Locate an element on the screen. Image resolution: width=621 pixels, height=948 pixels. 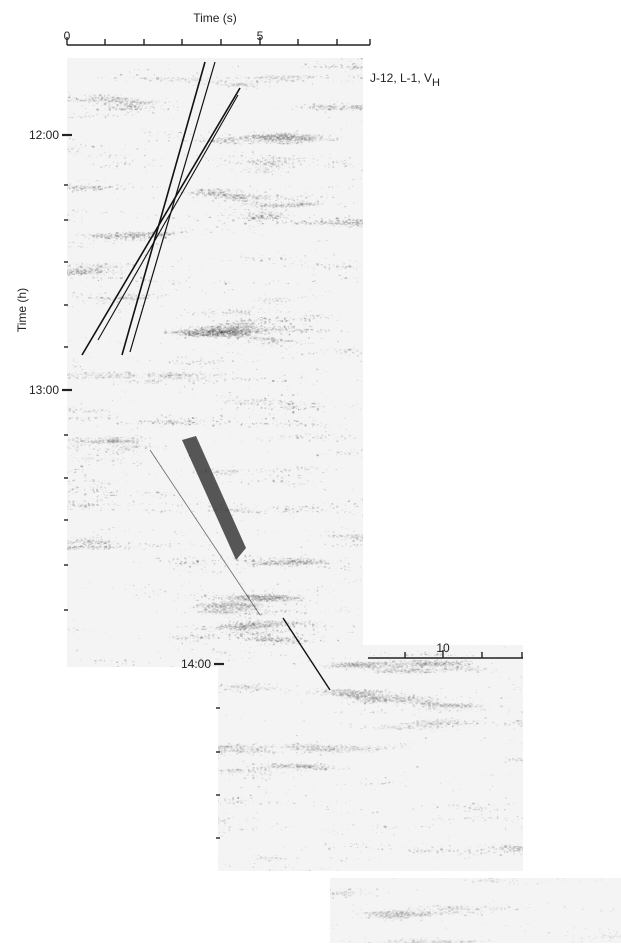
record-label-subscript: H is located at coordinates (436, 83).